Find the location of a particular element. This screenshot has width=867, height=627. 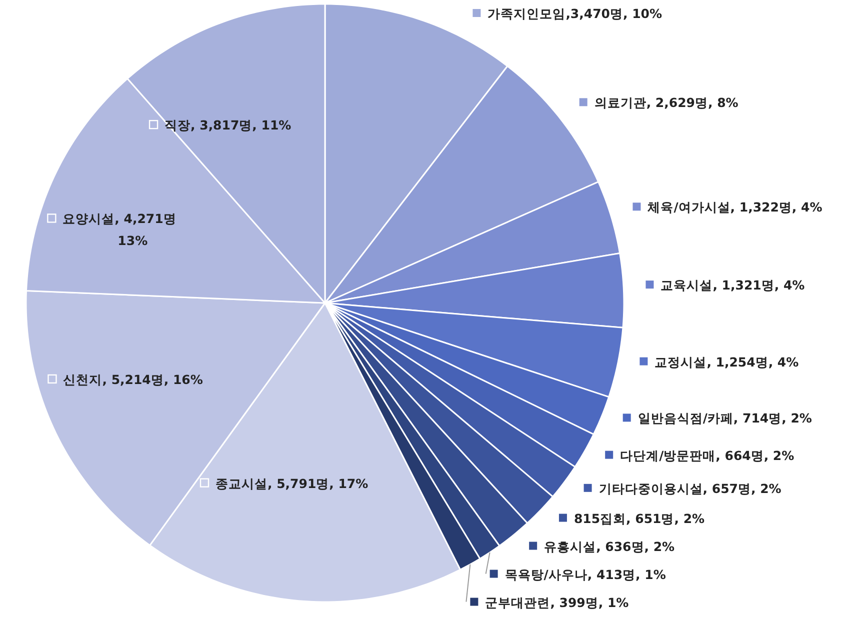

legend-label: 유흥시설, 636명, 2% is located at coordinates (610, 546).